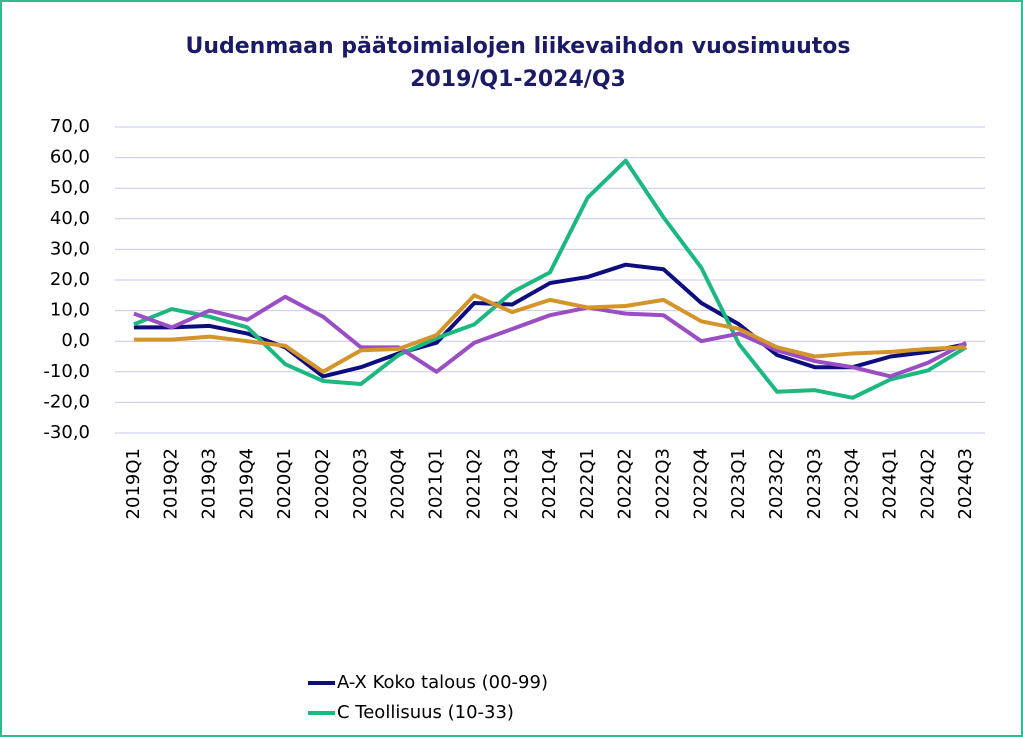  What do you see at coordinates (171, 483) in the screenshot?
I see `x-tick-label: 2019Q2` at bounding box center [171, 483].